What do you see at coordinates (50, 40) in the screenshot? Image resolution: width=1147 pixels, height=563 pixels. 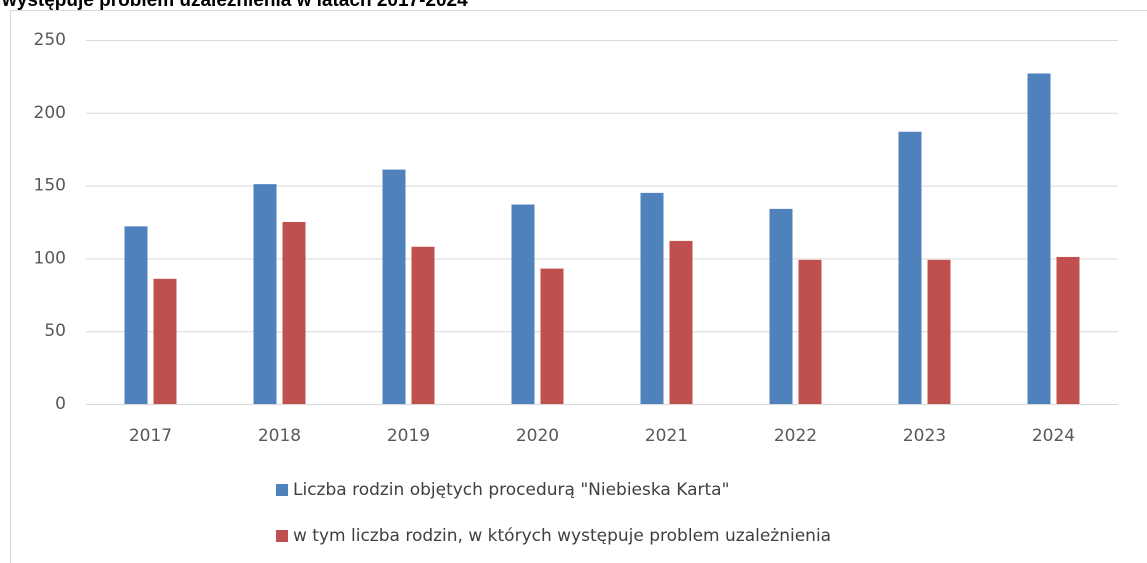 I see `y-tick-label: 250` at bounding box center [50, 40].